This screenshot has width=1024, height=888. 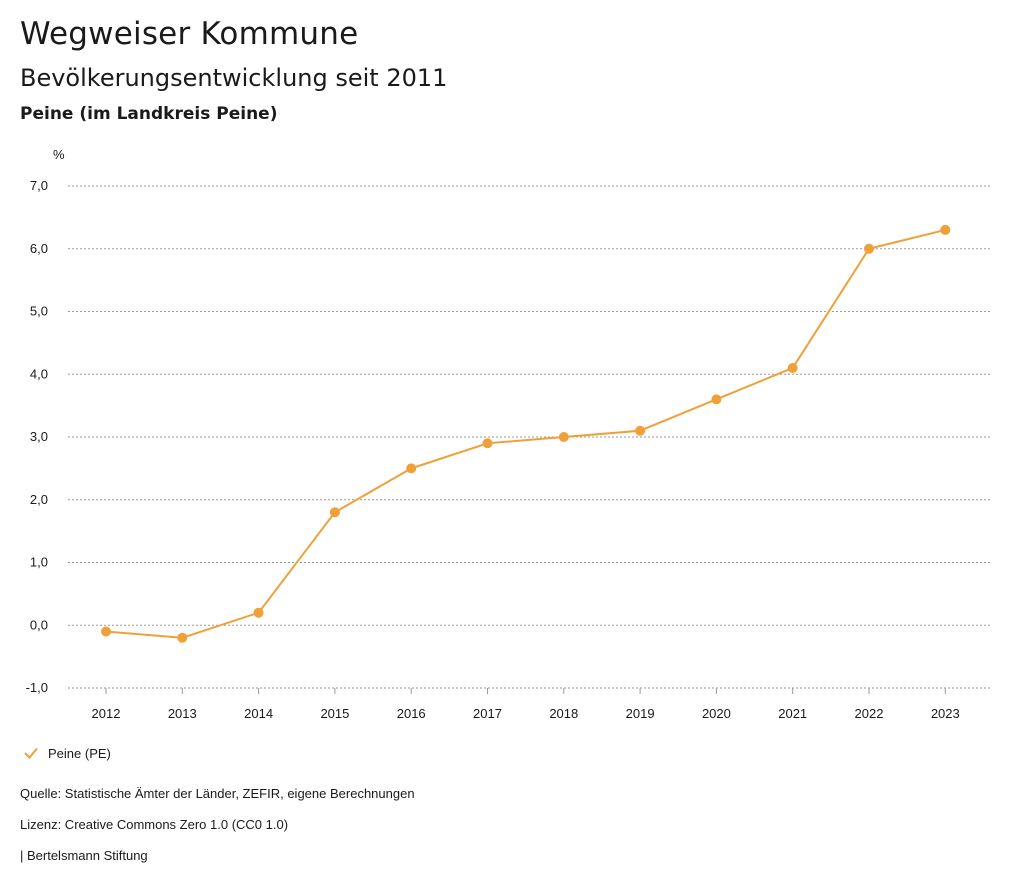 I want to click on y-tick-label: 3,0, so click(x=39, y=436).